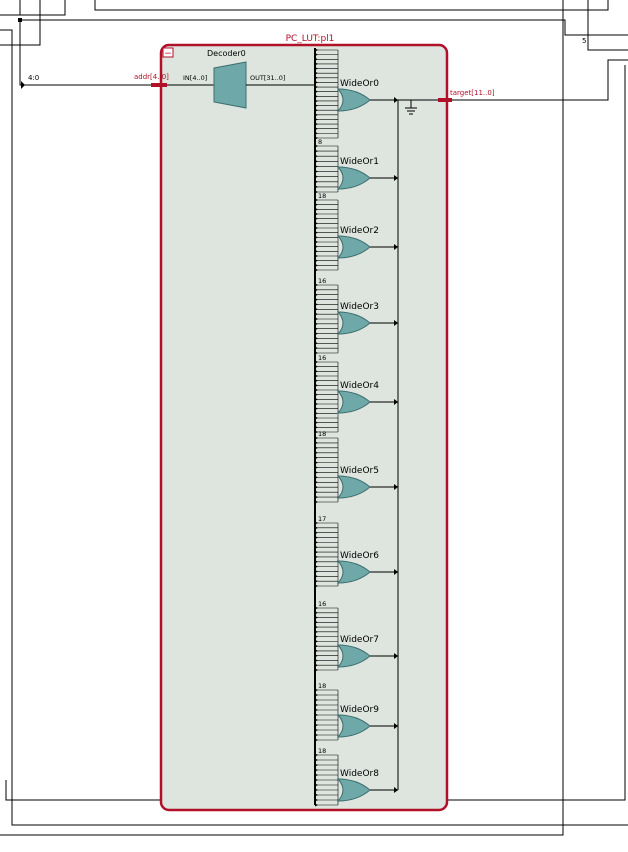 The width and height of the screenshot is (628, 852). Describe the element at coordinates (356, 636) in the screenshot. I see `or-gate-wideor7: WideOr7 16` at that location.